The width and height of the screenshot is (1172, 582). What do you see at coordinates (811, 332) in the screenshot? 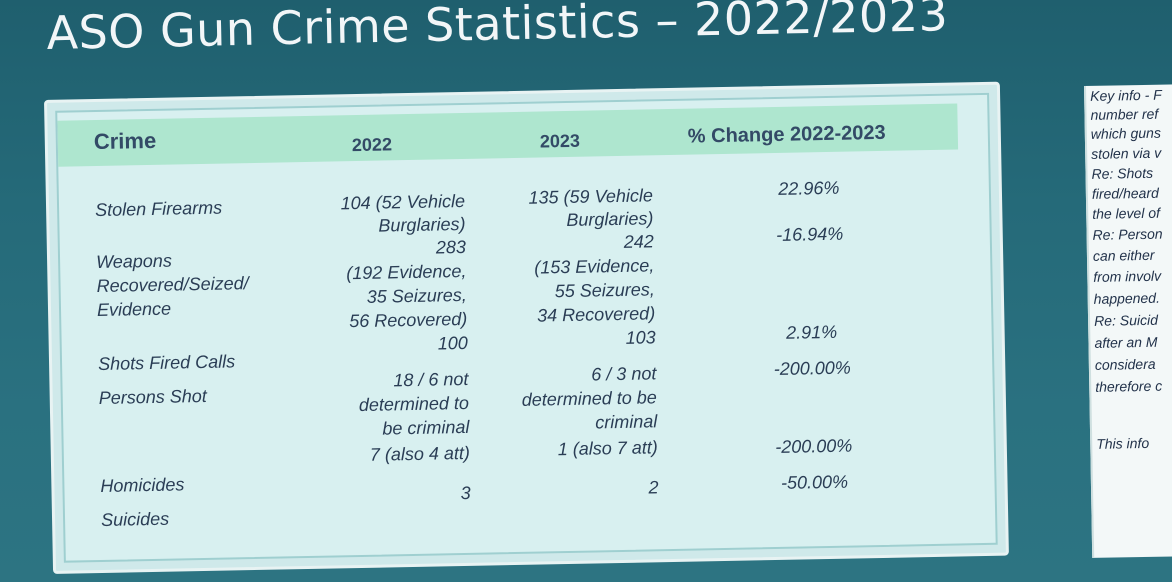
I see `row-shots-change: 2.91%` at bounding box center [811, 332].